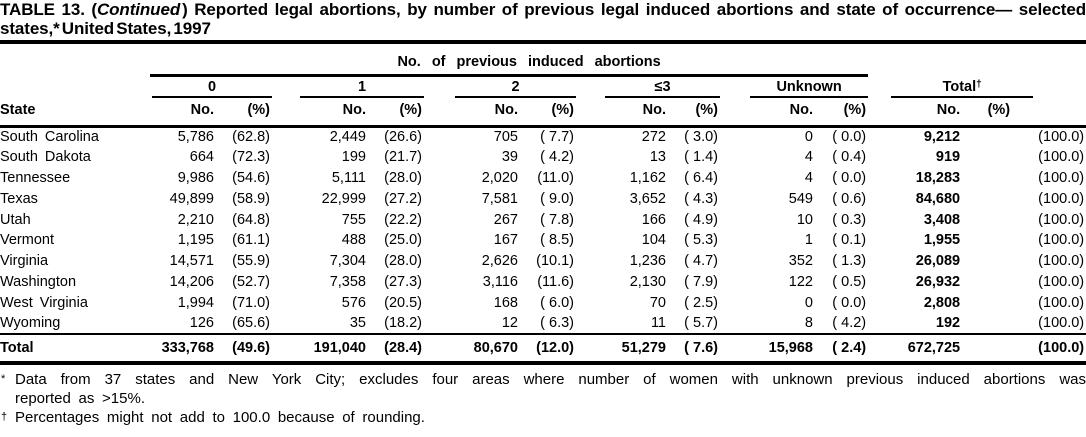  Describe the element at coordinates (347, 137) in the screenshot. I see `count-cell: 2,449` at that location.